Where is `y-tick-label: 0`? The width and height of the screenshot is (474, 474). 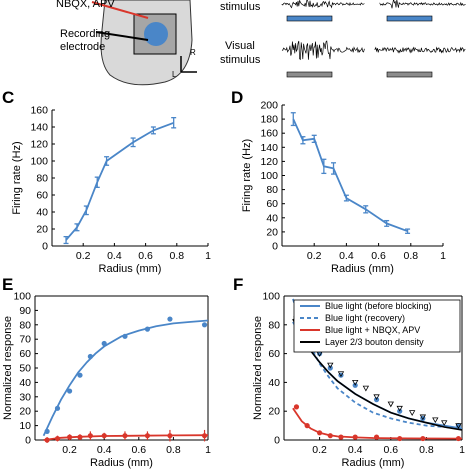 y-tick-label: 0 is located at coordinates (275, 247).